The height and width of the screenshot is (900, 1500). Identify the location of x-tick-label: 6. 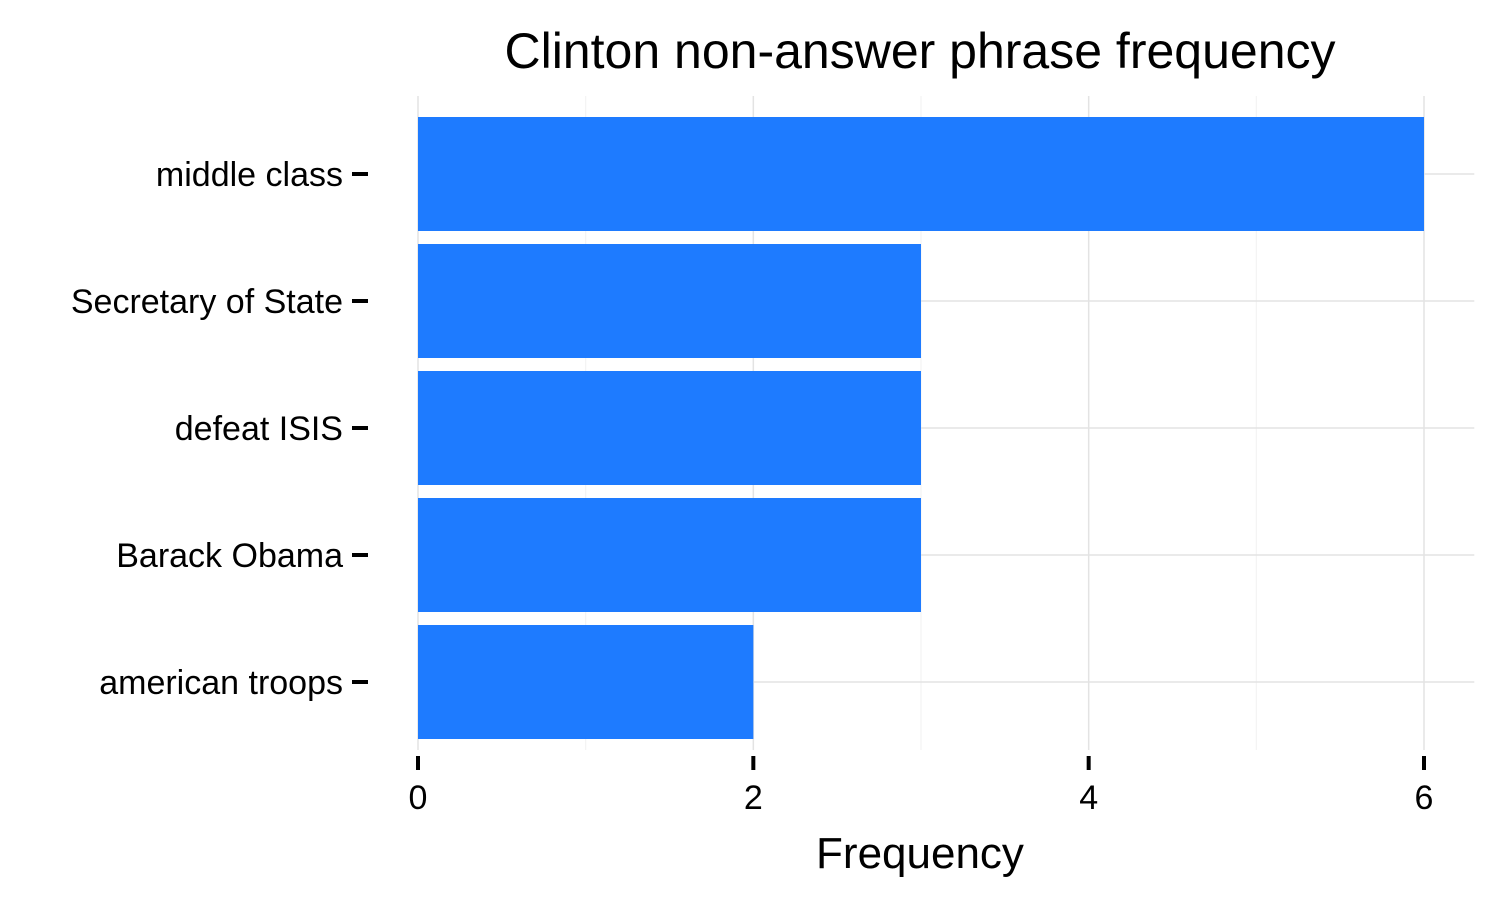
(1424, 798).